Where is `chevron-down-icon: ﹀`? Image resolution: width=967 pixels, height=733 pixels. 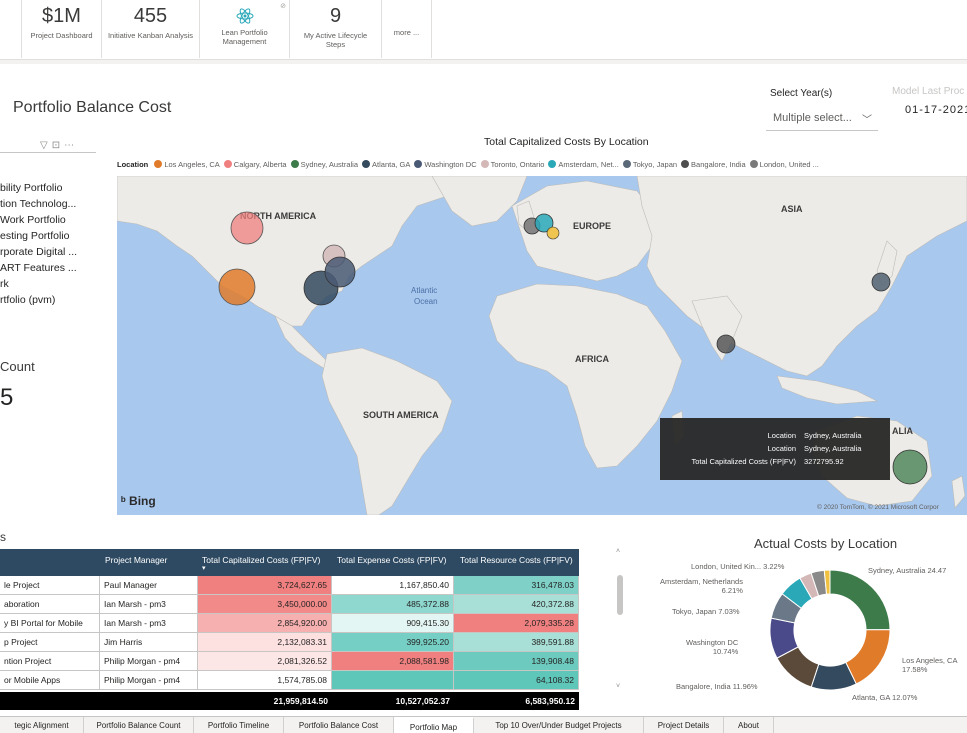 chevron-down-icon: ﹀ is located at coordinates (867, 120).